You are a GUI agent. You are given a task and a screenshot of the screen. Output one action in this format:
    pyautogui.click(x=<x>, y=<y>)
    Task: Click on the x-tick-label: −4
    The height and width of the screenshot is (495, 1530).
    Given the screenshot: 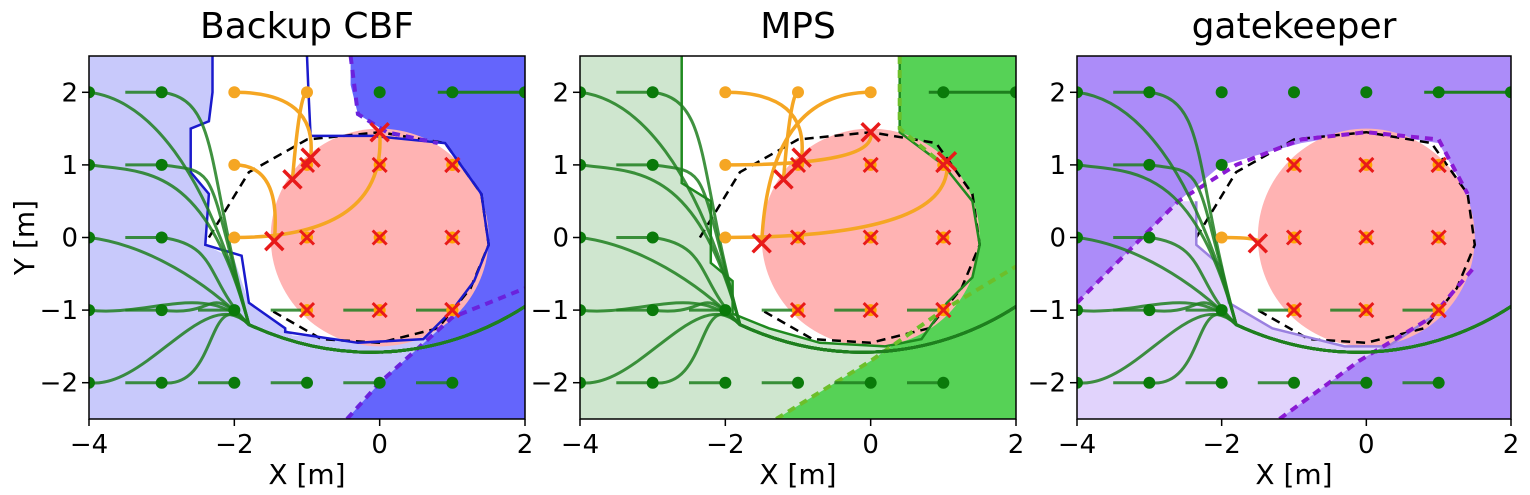 What is the action you would take?
    pyautogui.click(x=580, y=445)
    